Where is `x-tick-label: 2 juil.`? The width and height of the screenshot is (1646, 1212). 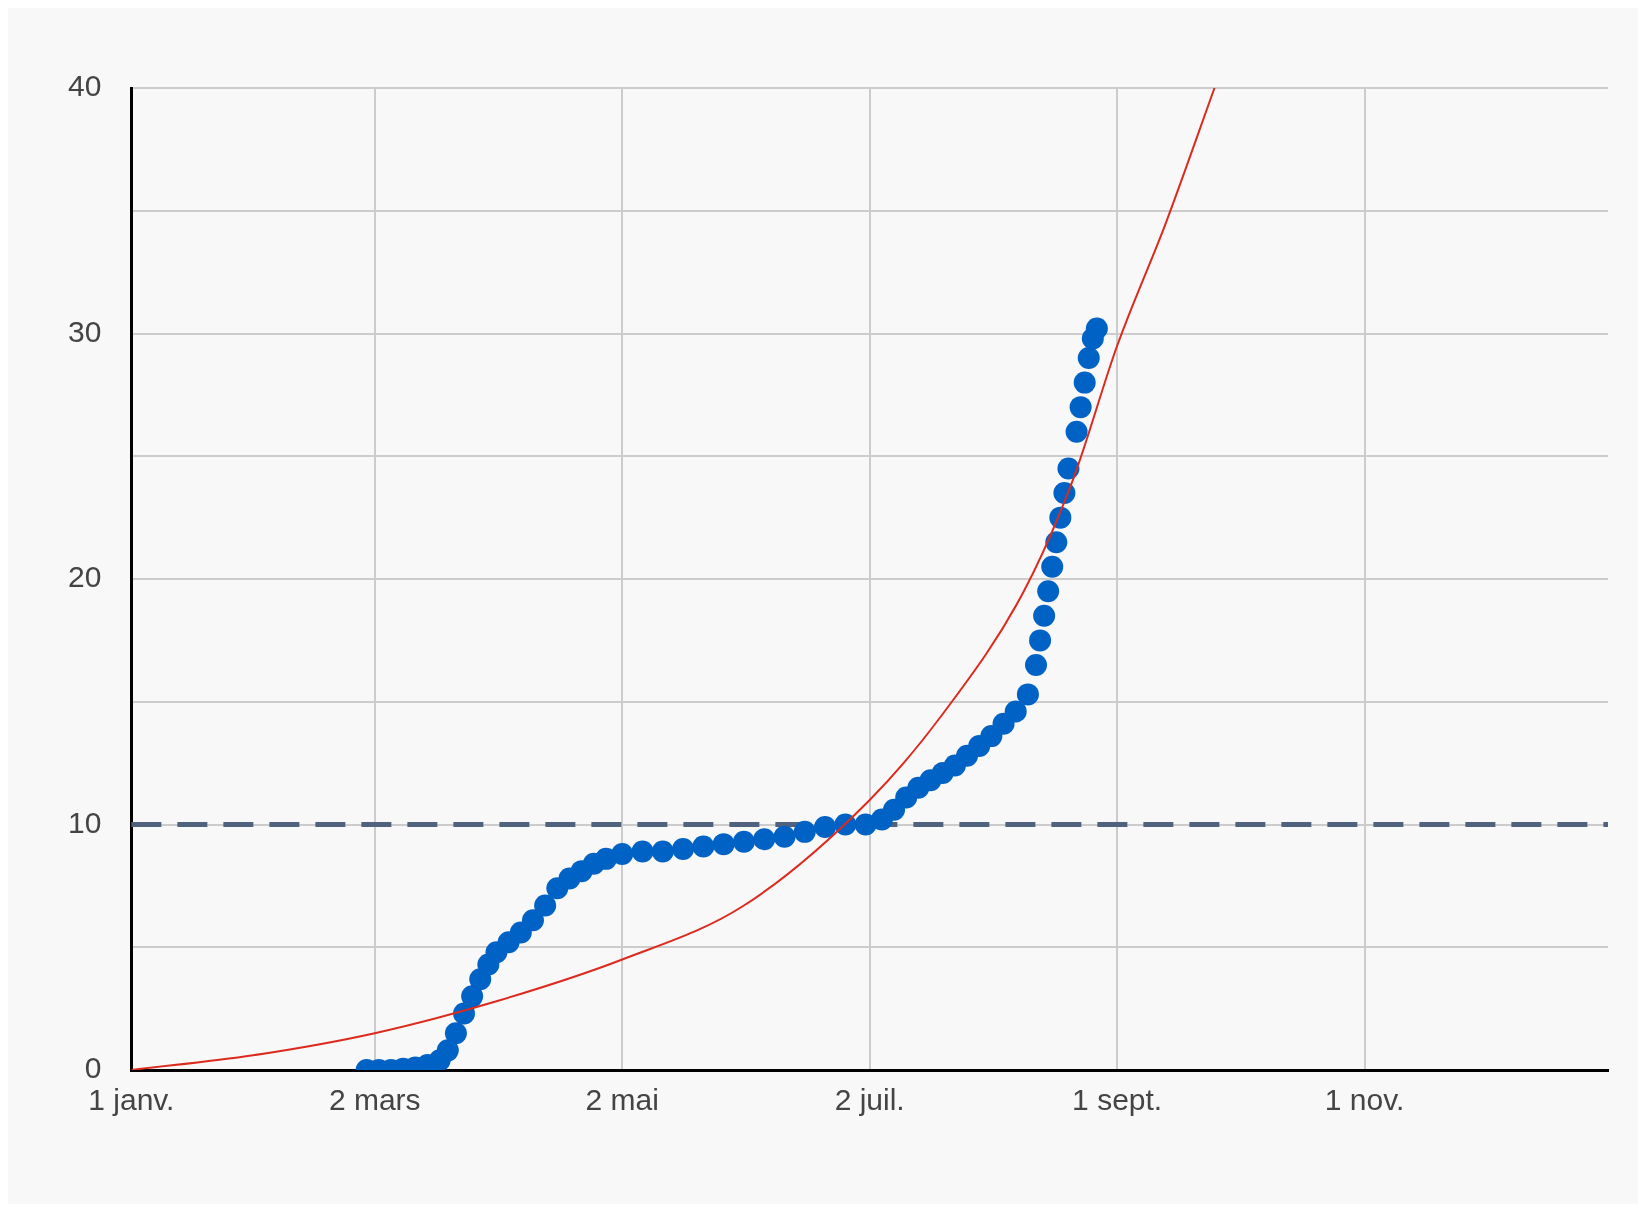
x-tick-label: 2 juil. is located at coordinates (869, 1100).